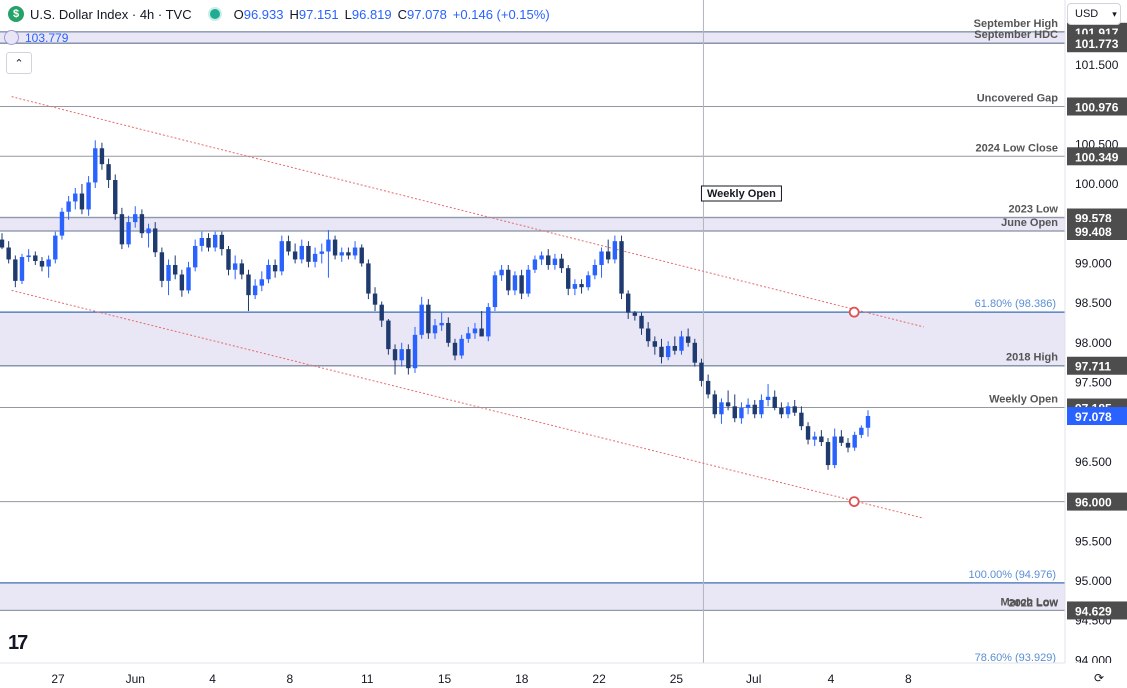  Describe the element at coordinates (1114, 13) in the screenshot. I see `chevron-down-icon: ▾` at that location.